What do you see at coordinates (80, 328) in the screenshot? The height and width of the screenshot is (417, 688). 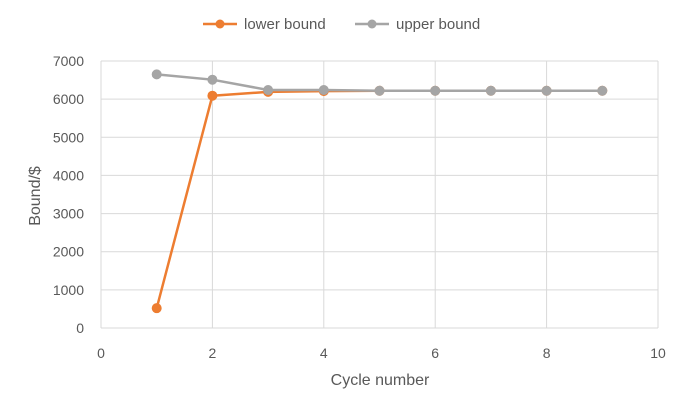 I see `y-tick-label: 0` at bounding box center [80, 328].